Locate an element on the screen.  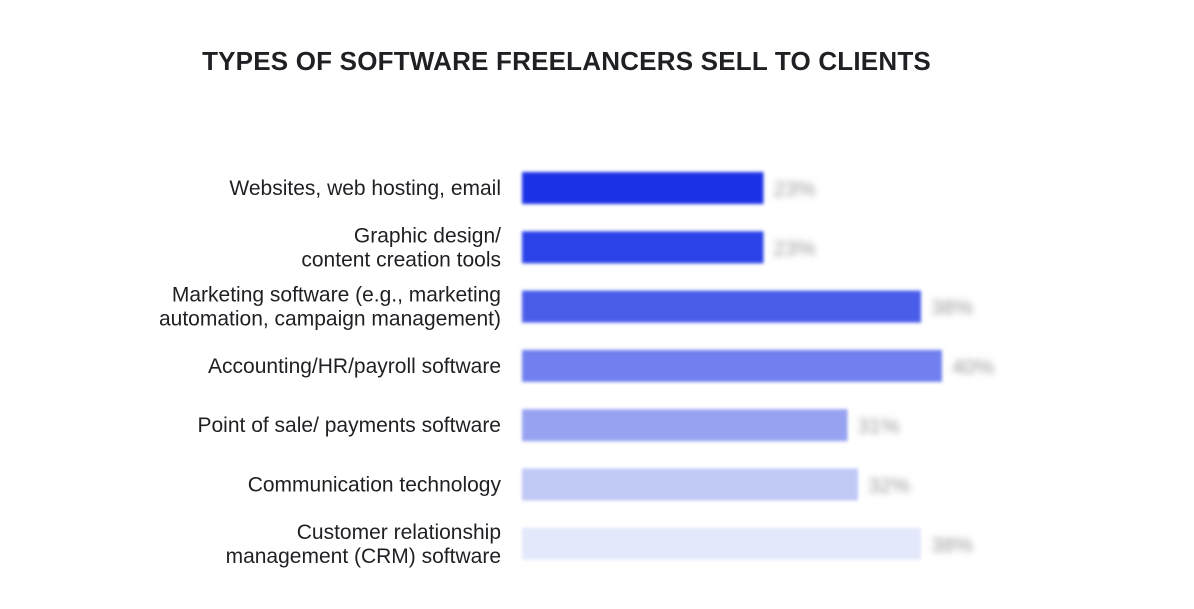
category-label-4: Accounting/HR/payroll software is located at coordinates (354, 366).